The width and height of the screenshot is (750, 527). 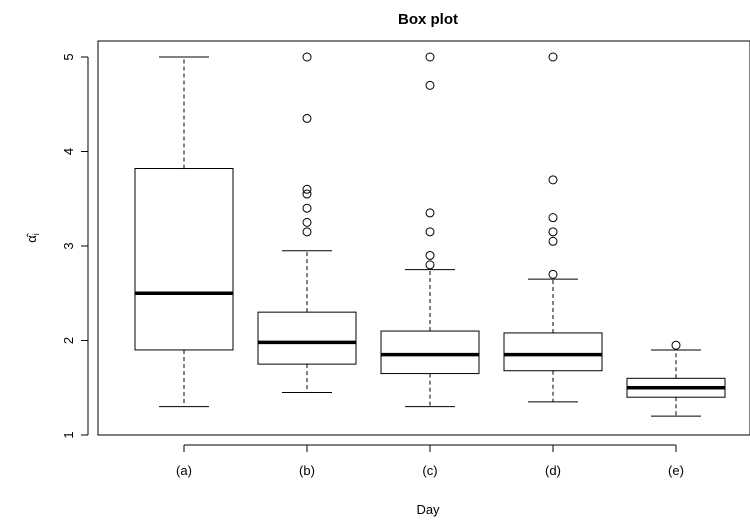 I want to click on chart-title: Box plot, so click(x=428, y=19).